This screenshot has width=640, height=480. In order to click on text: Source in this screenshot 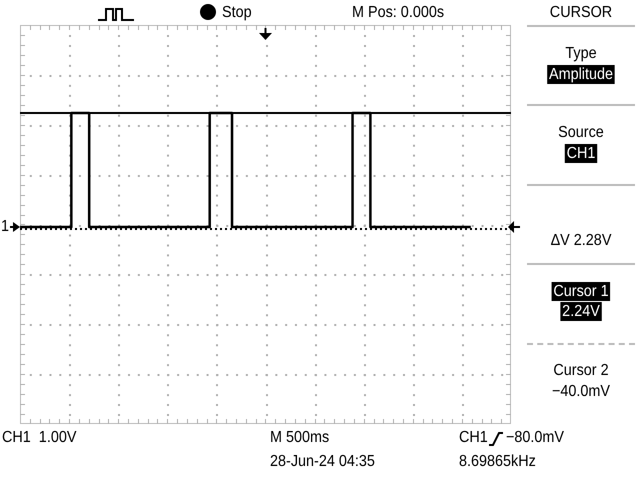, I will do `click(581, 132)`.